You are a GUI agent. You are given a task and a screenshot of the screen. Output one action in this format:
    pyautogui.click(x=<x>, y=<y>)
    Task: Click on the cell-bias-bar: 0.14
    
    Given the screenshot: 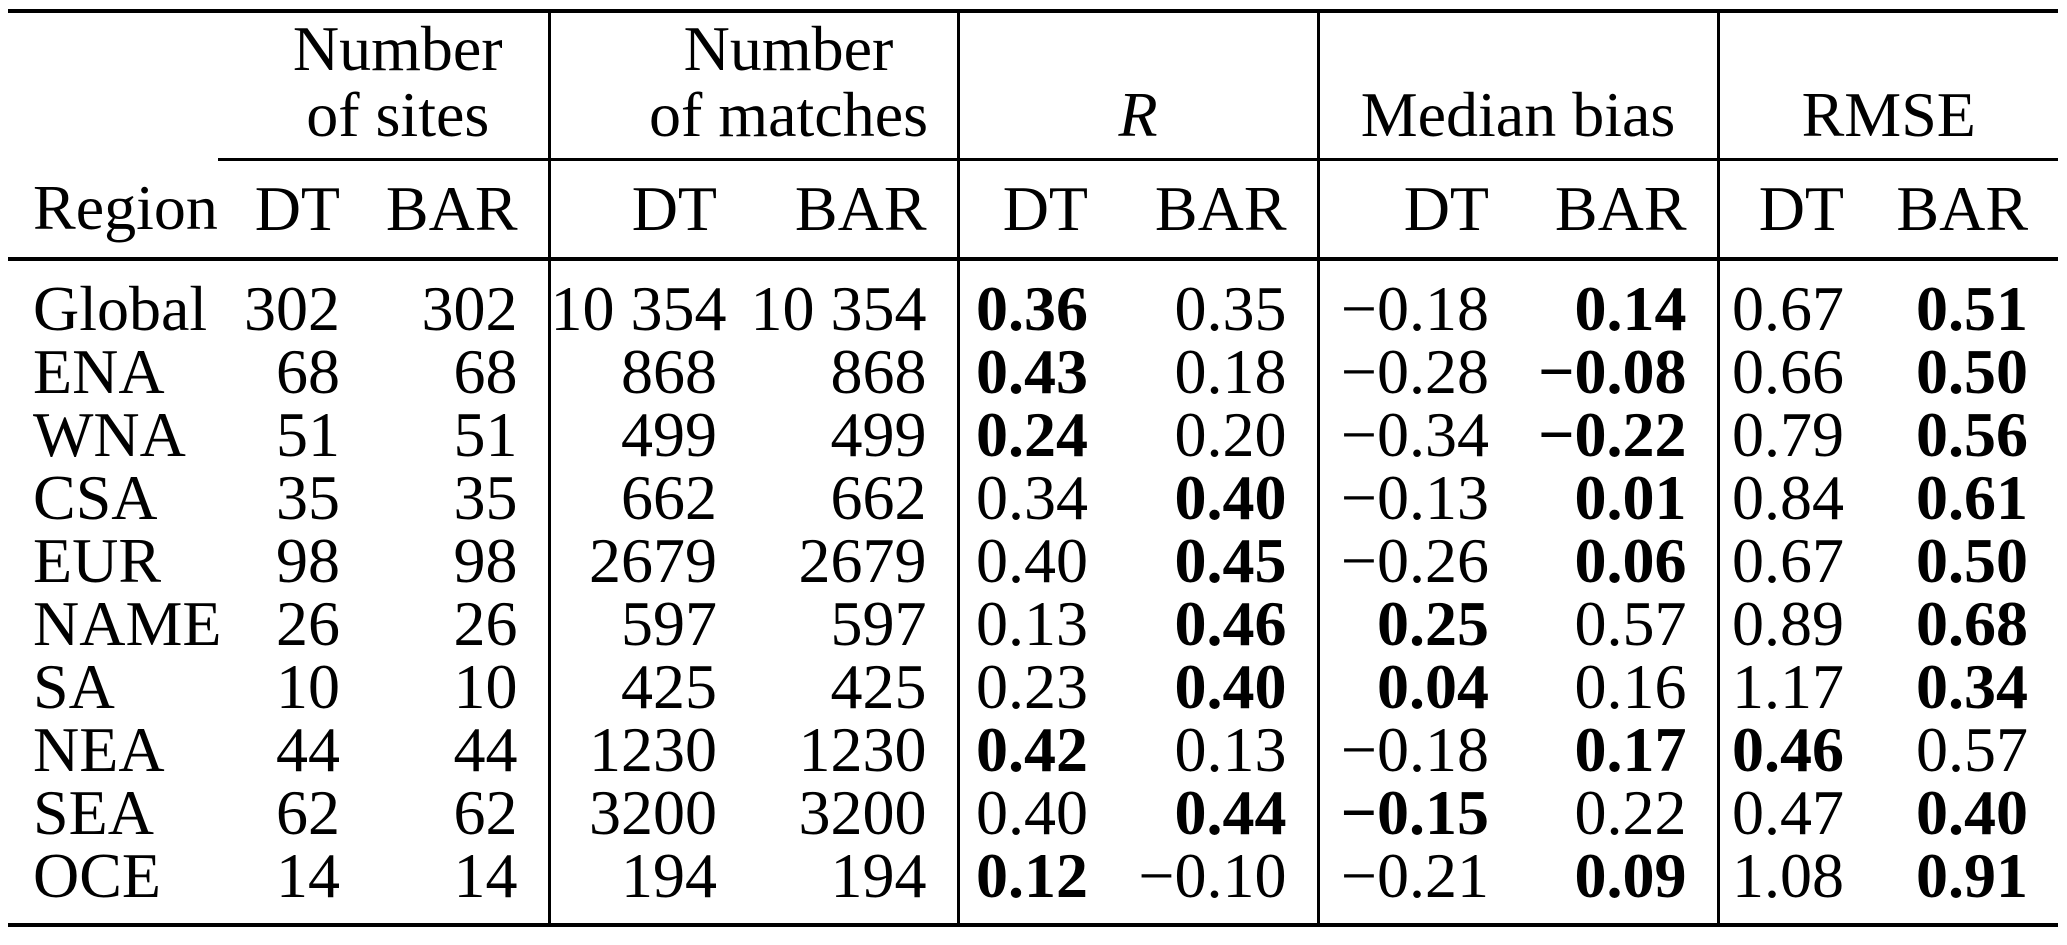 What is the action you would take?
    pyautogui.click(x=1630, y=308)
    